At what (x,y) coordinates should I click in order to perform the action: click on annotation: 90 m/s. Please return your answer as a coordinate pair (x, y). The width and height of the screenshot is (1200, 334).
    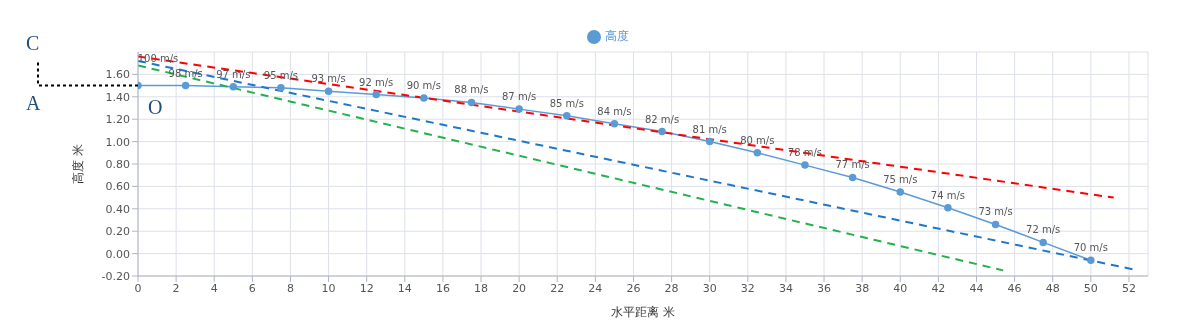
    Looking at the image, I should click on (423, 85).